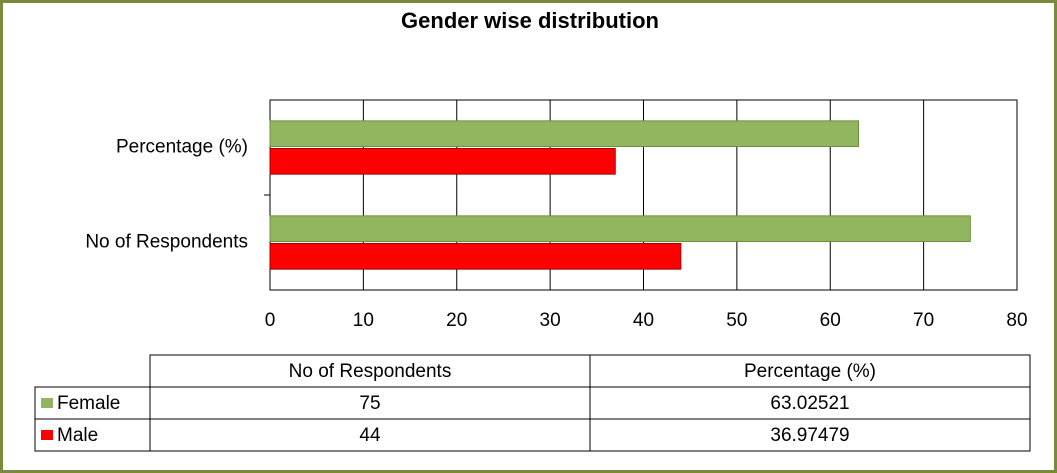  Describe the element at coordinates (77, 435) in the screenshot. I see `legend-label: Male` at that location.